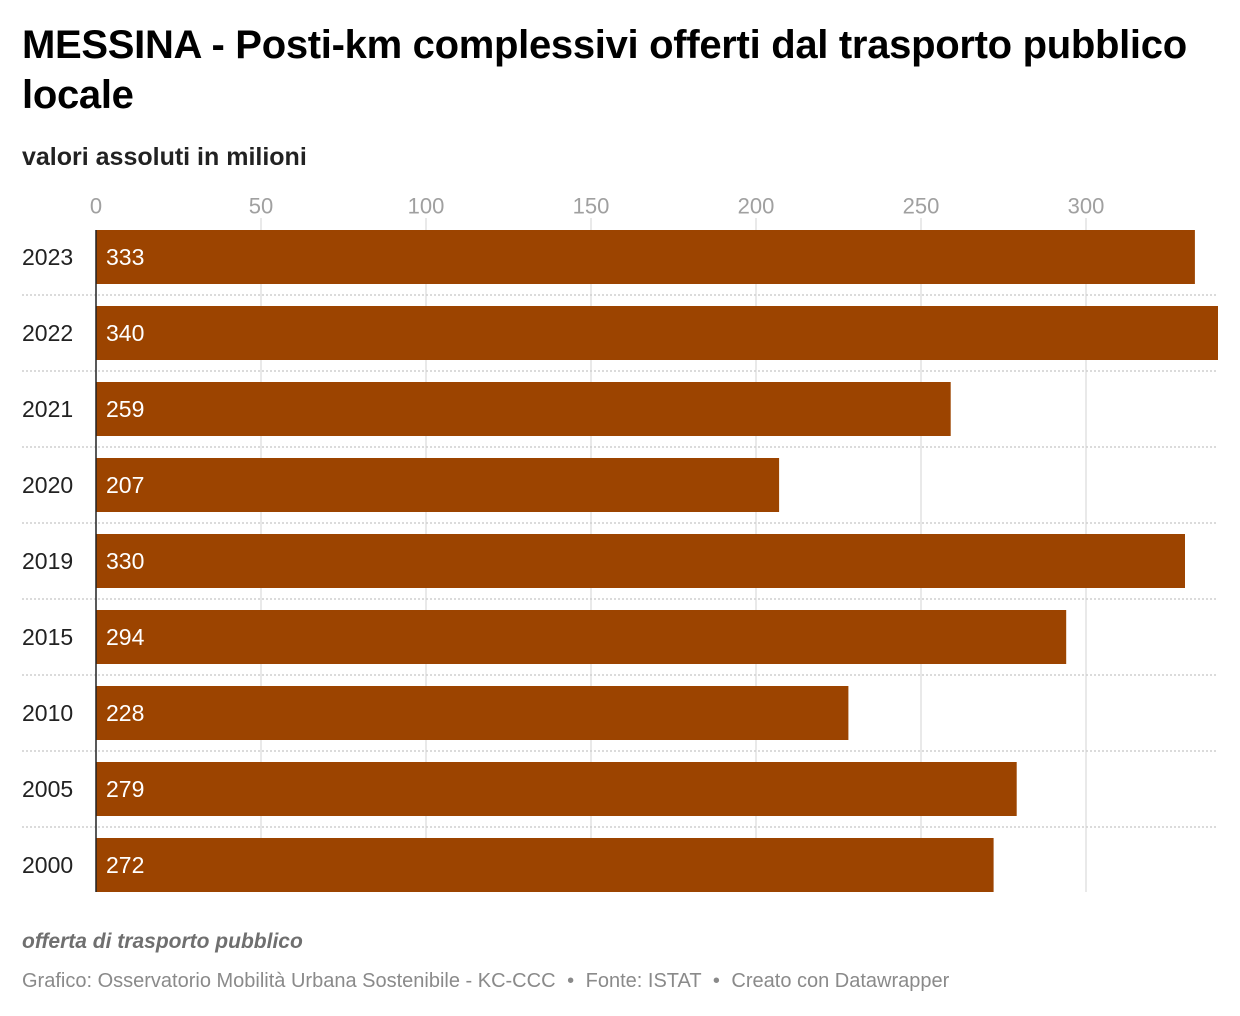  What do you see at coordinates (47, 713) in the screenshot?
I see `category-label: 2010` at bounding box center [47, 713].